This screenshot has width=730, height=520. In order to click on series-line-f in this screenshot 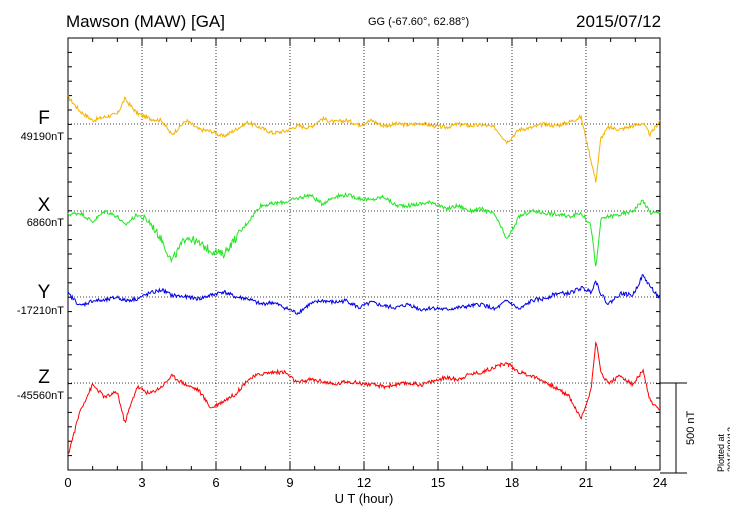, I will do `click(364, 139)`.